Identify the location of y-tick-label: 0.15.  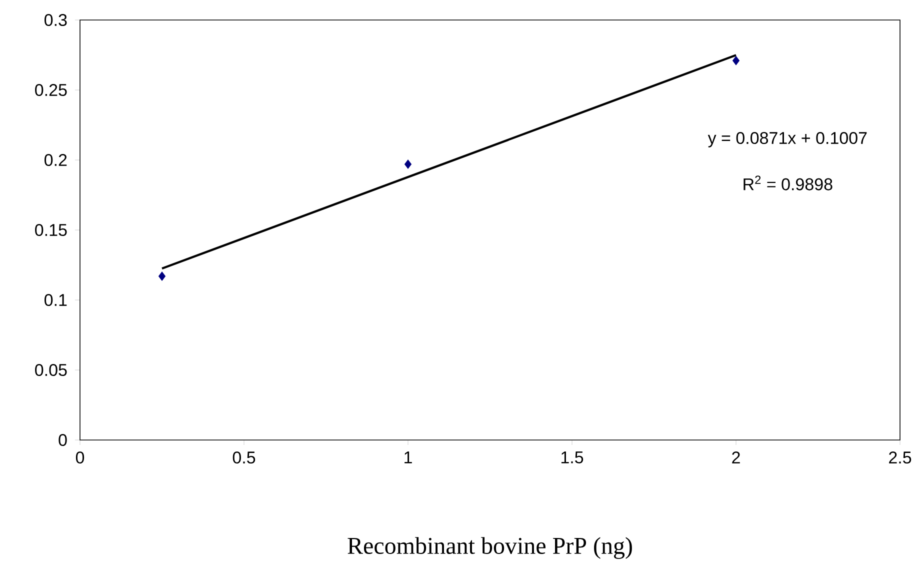
(51, 230).